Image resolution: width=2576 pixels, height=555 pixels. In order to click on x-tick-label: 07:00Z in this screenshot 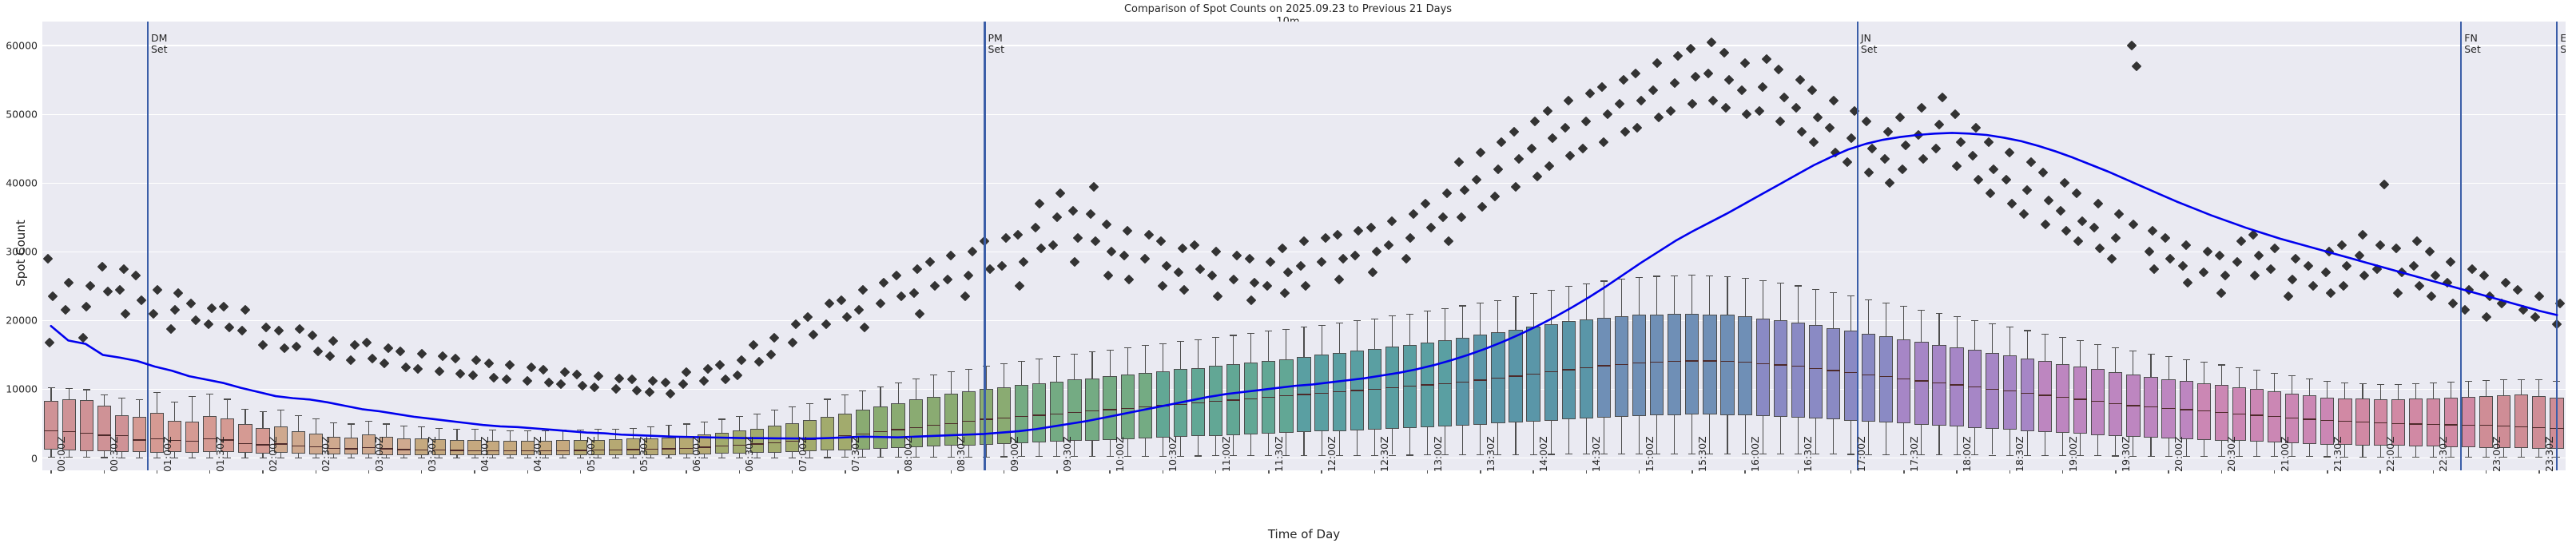, I will do `click(802, 454)`.